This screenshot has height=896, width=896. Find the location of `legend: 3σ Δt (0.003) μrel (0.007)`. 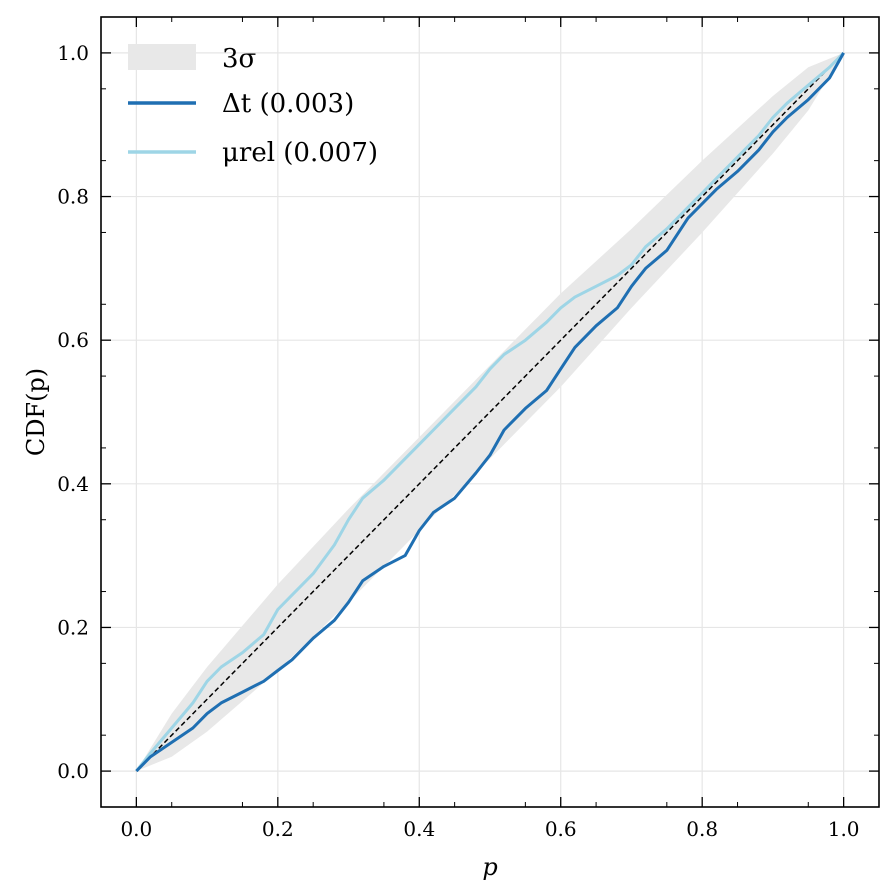

legend: 3σ Δt (0.003) μrel (0.007) is located at coordinates (253, 106).